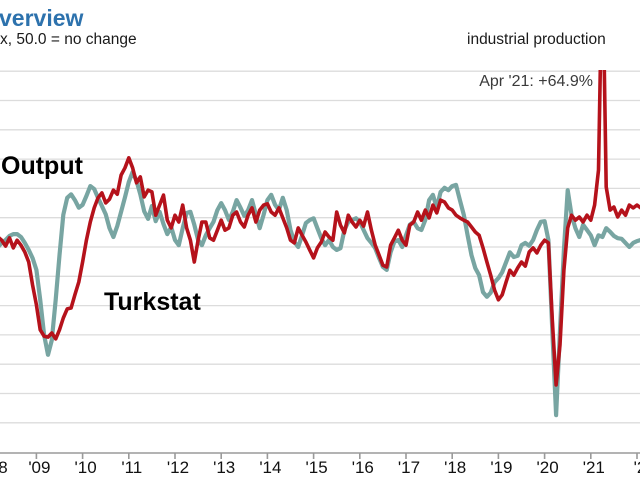 This screenshot has height=480, width=640. Describe the element at coordinates (178, 467) in the screenshot. I see `x-axis-label: '12` at that location.